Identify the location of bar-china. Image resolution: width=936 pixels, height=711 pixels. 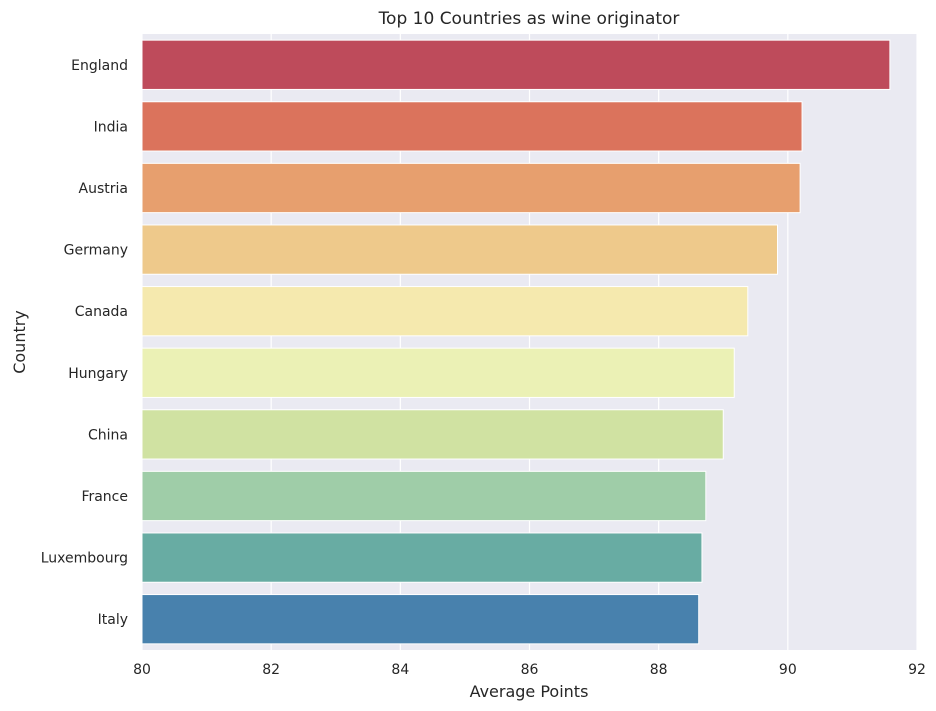
(432, 434).